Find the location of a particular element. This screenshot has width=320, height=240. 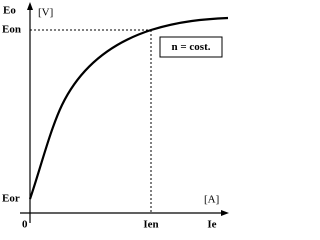

y-residual-label: Eor is located at coordinates (11, 199).